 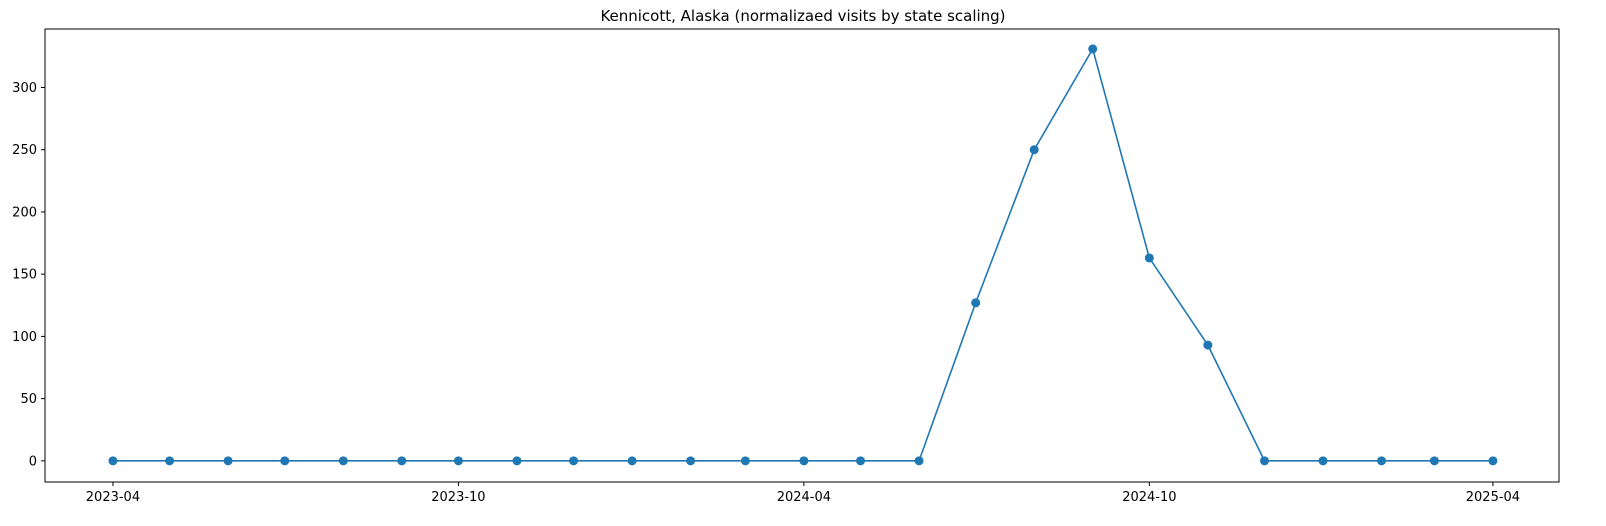 I want to click on x-tick-label: 2023-04, so click(x=113, y=497).